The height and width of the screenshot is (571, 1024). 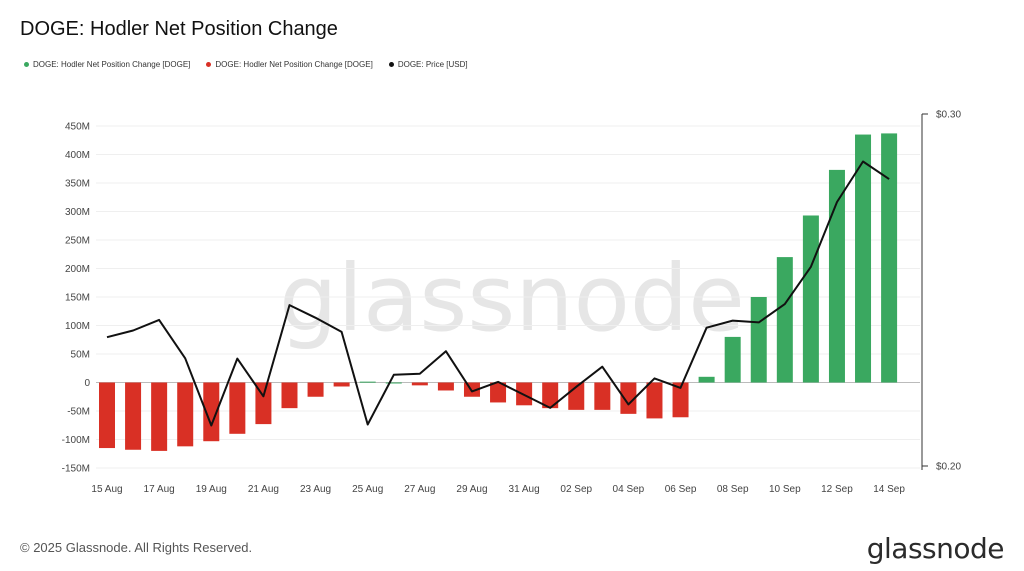 What do you see at coordinates (77, 241) in the screenshot?
I see `y-left-tick-label: 250M` at bounding box center [77, 241].